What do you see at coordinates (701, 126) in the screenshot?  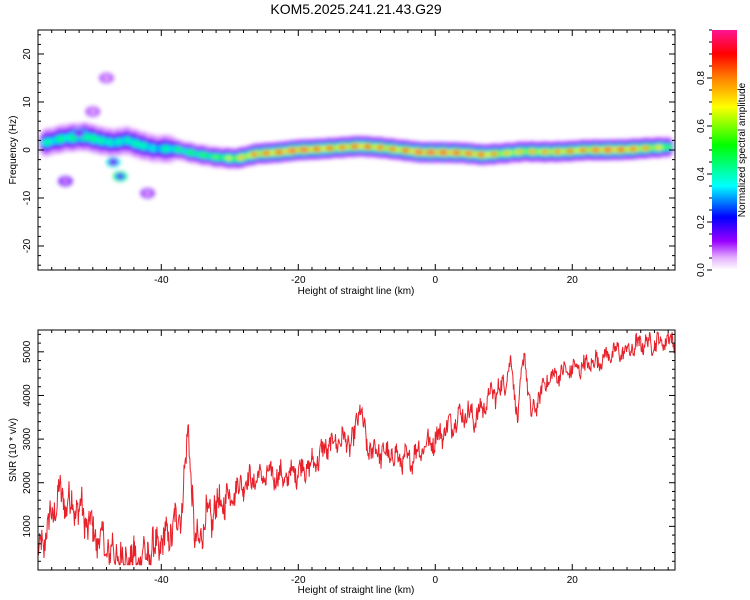 I see `colorbar-tick-label: 0.6` at bounding box center [701, 126].